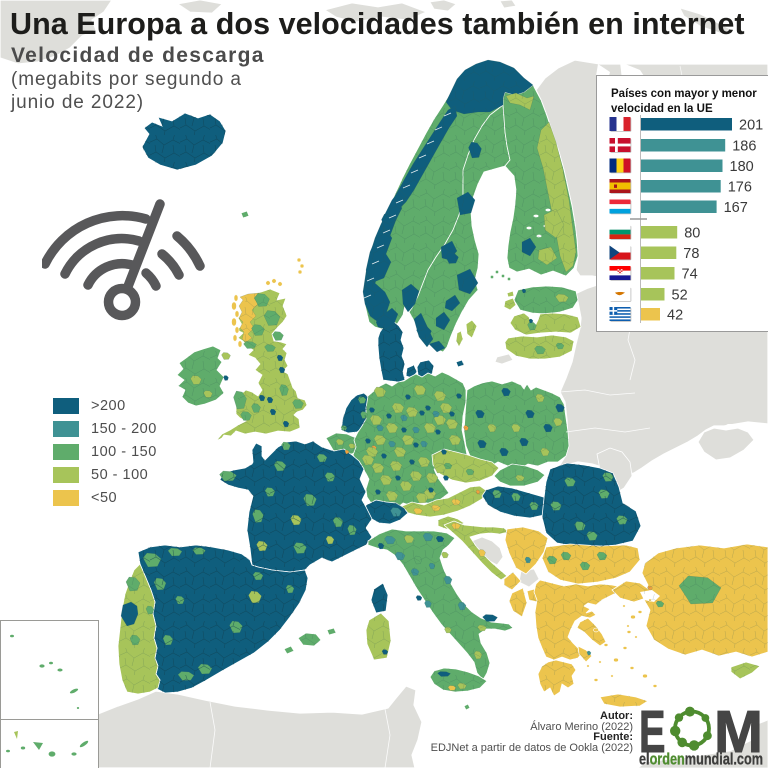 The image size is (768, 768). Describe the element at coordinates (740, 188) in the screenshot. I see `svg-text: 176` at that location.